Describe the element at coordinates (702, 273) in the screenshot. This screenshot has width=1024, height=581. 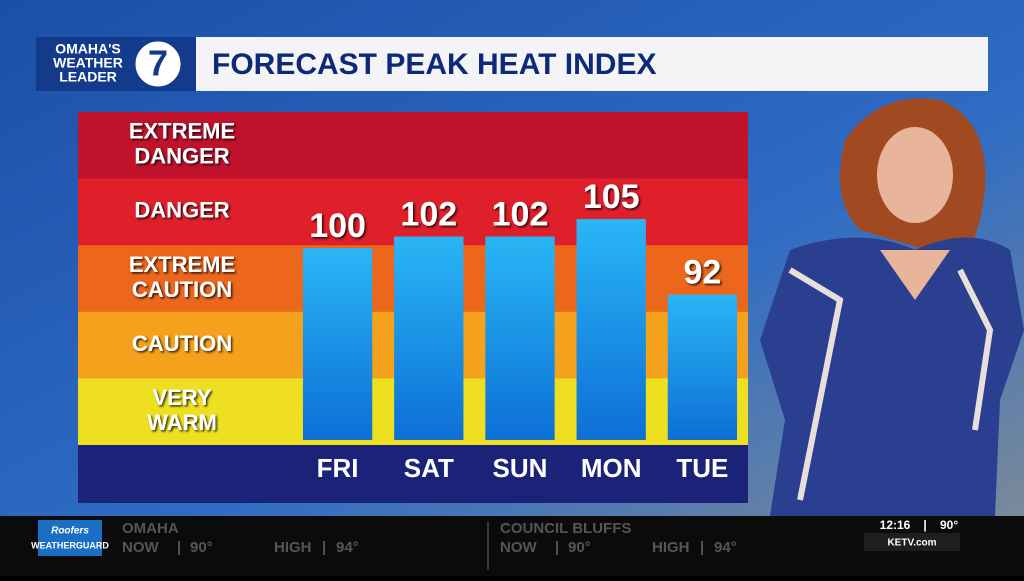
I see `value-label: 92` at that location.